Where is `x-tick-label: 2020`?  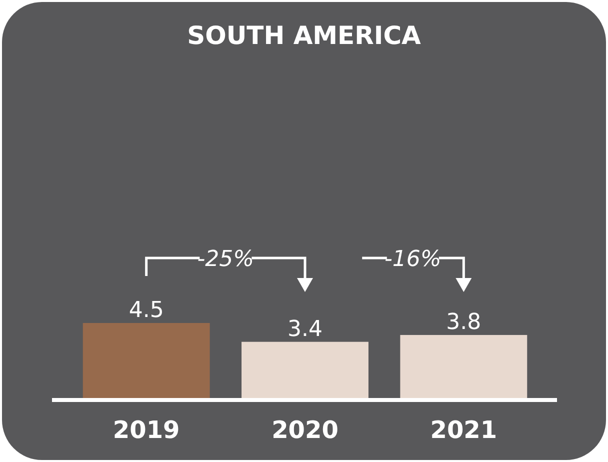
x-tick-label: 2020 is located at coordinates (305, 430).